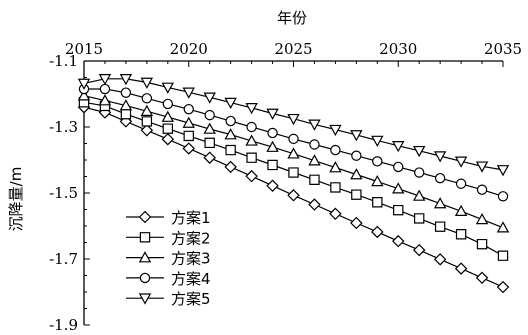 Image resolution: width=528 pixels, height=335 pixels. What do you see at coordinates (63, 193) in the screenshot?
I see `y-tick-label: -1.5` at bounding box center [63, 193].